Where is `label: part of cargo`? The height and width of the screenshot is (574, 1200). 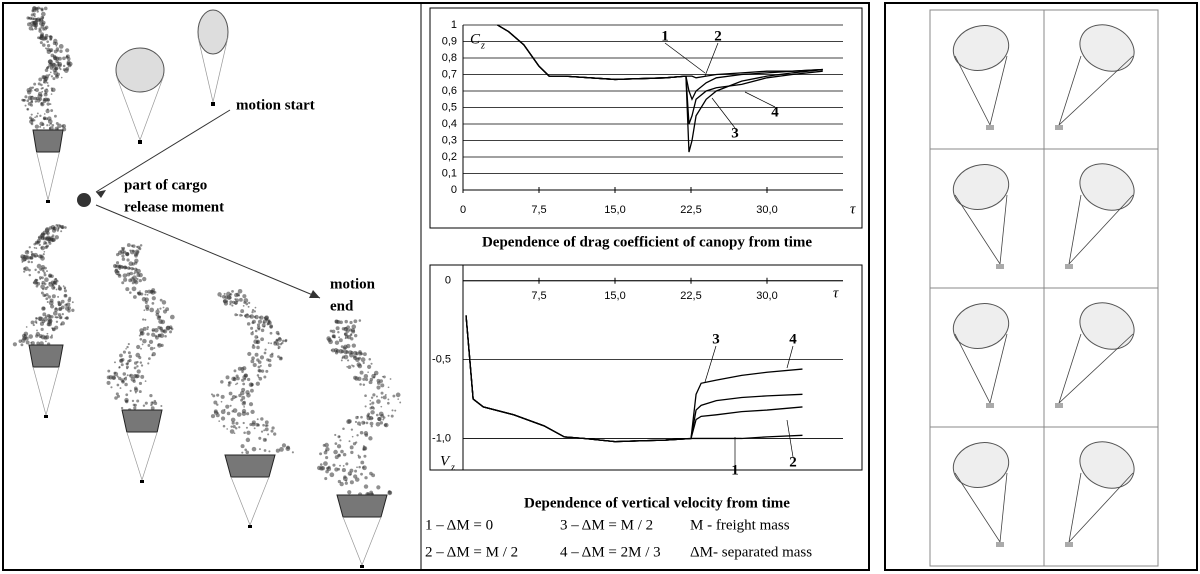
label: part of cargo is located at coordinates (165, 185).